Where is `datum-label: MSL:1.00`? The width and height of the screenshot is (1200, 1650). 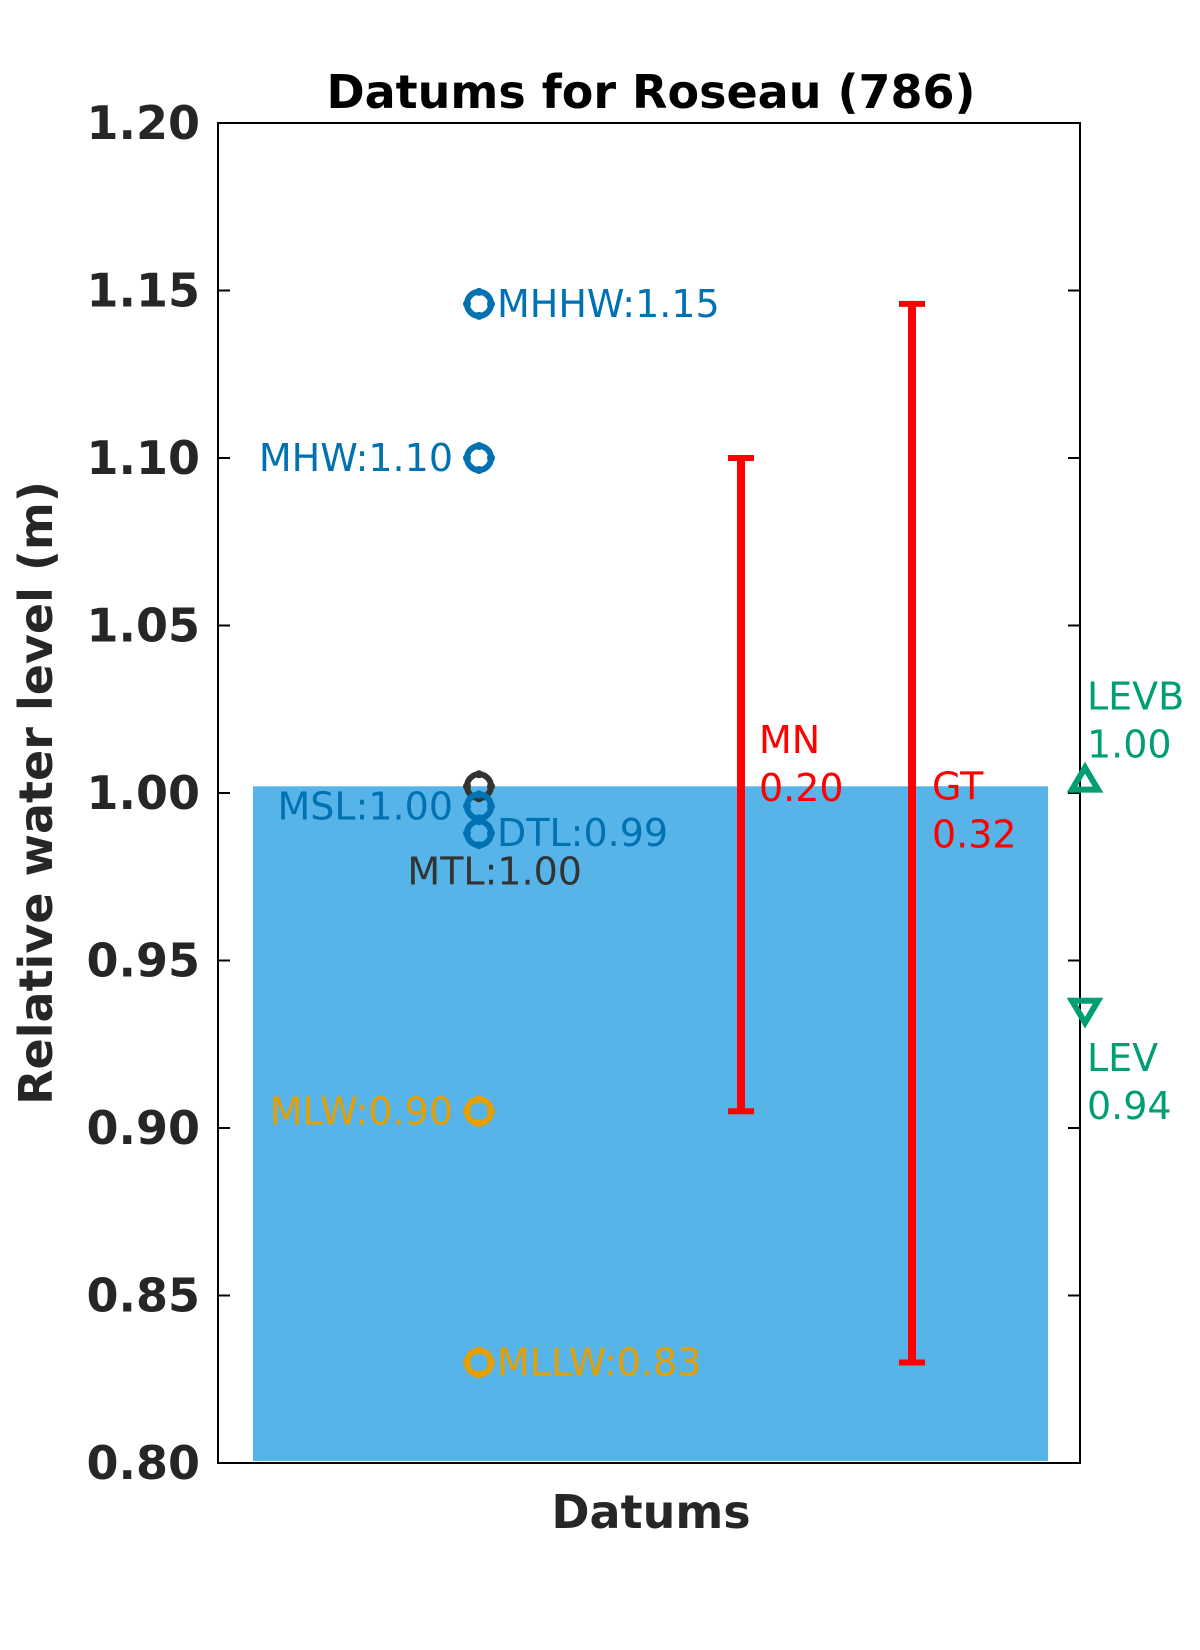
datum-label: MSL:1.00 is located at coordinates (366, 806).